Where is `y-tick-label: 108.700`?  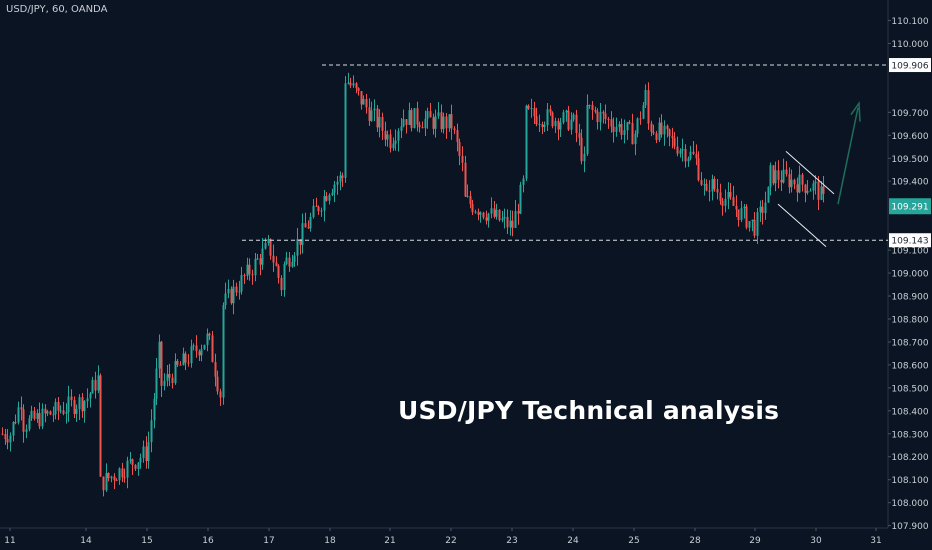 y-tick-label: 108.700 is located at coordinates (909, 343).